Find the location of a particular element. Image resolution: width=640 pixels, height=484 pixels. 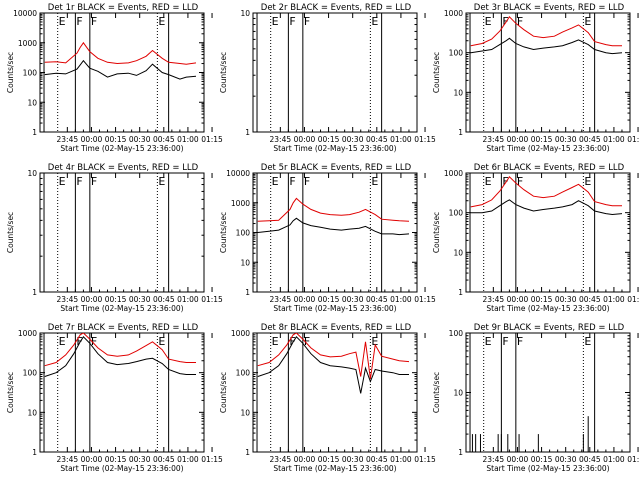

panel-title: Det 9r BLACK = Events, RED = LLD is located at coordinates (549, 328).